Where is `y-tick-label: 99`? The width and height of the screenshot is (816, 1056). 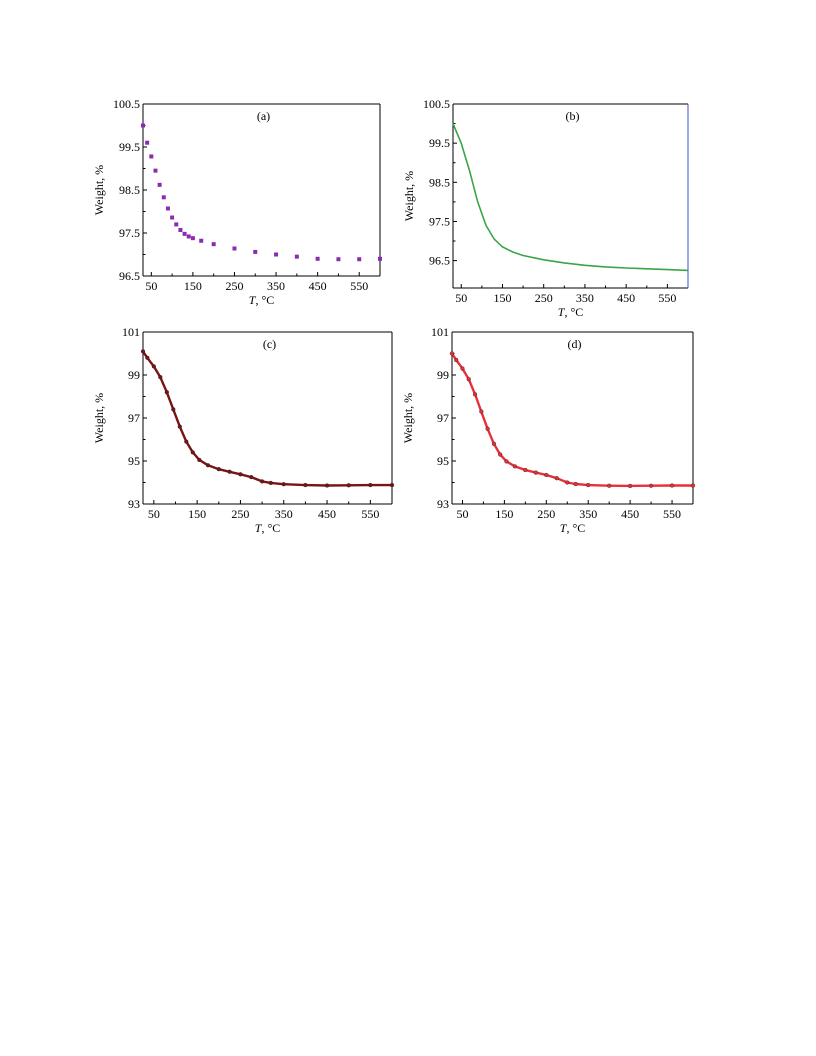
y-tick-label: 99 is located at coordinates (443, 375).